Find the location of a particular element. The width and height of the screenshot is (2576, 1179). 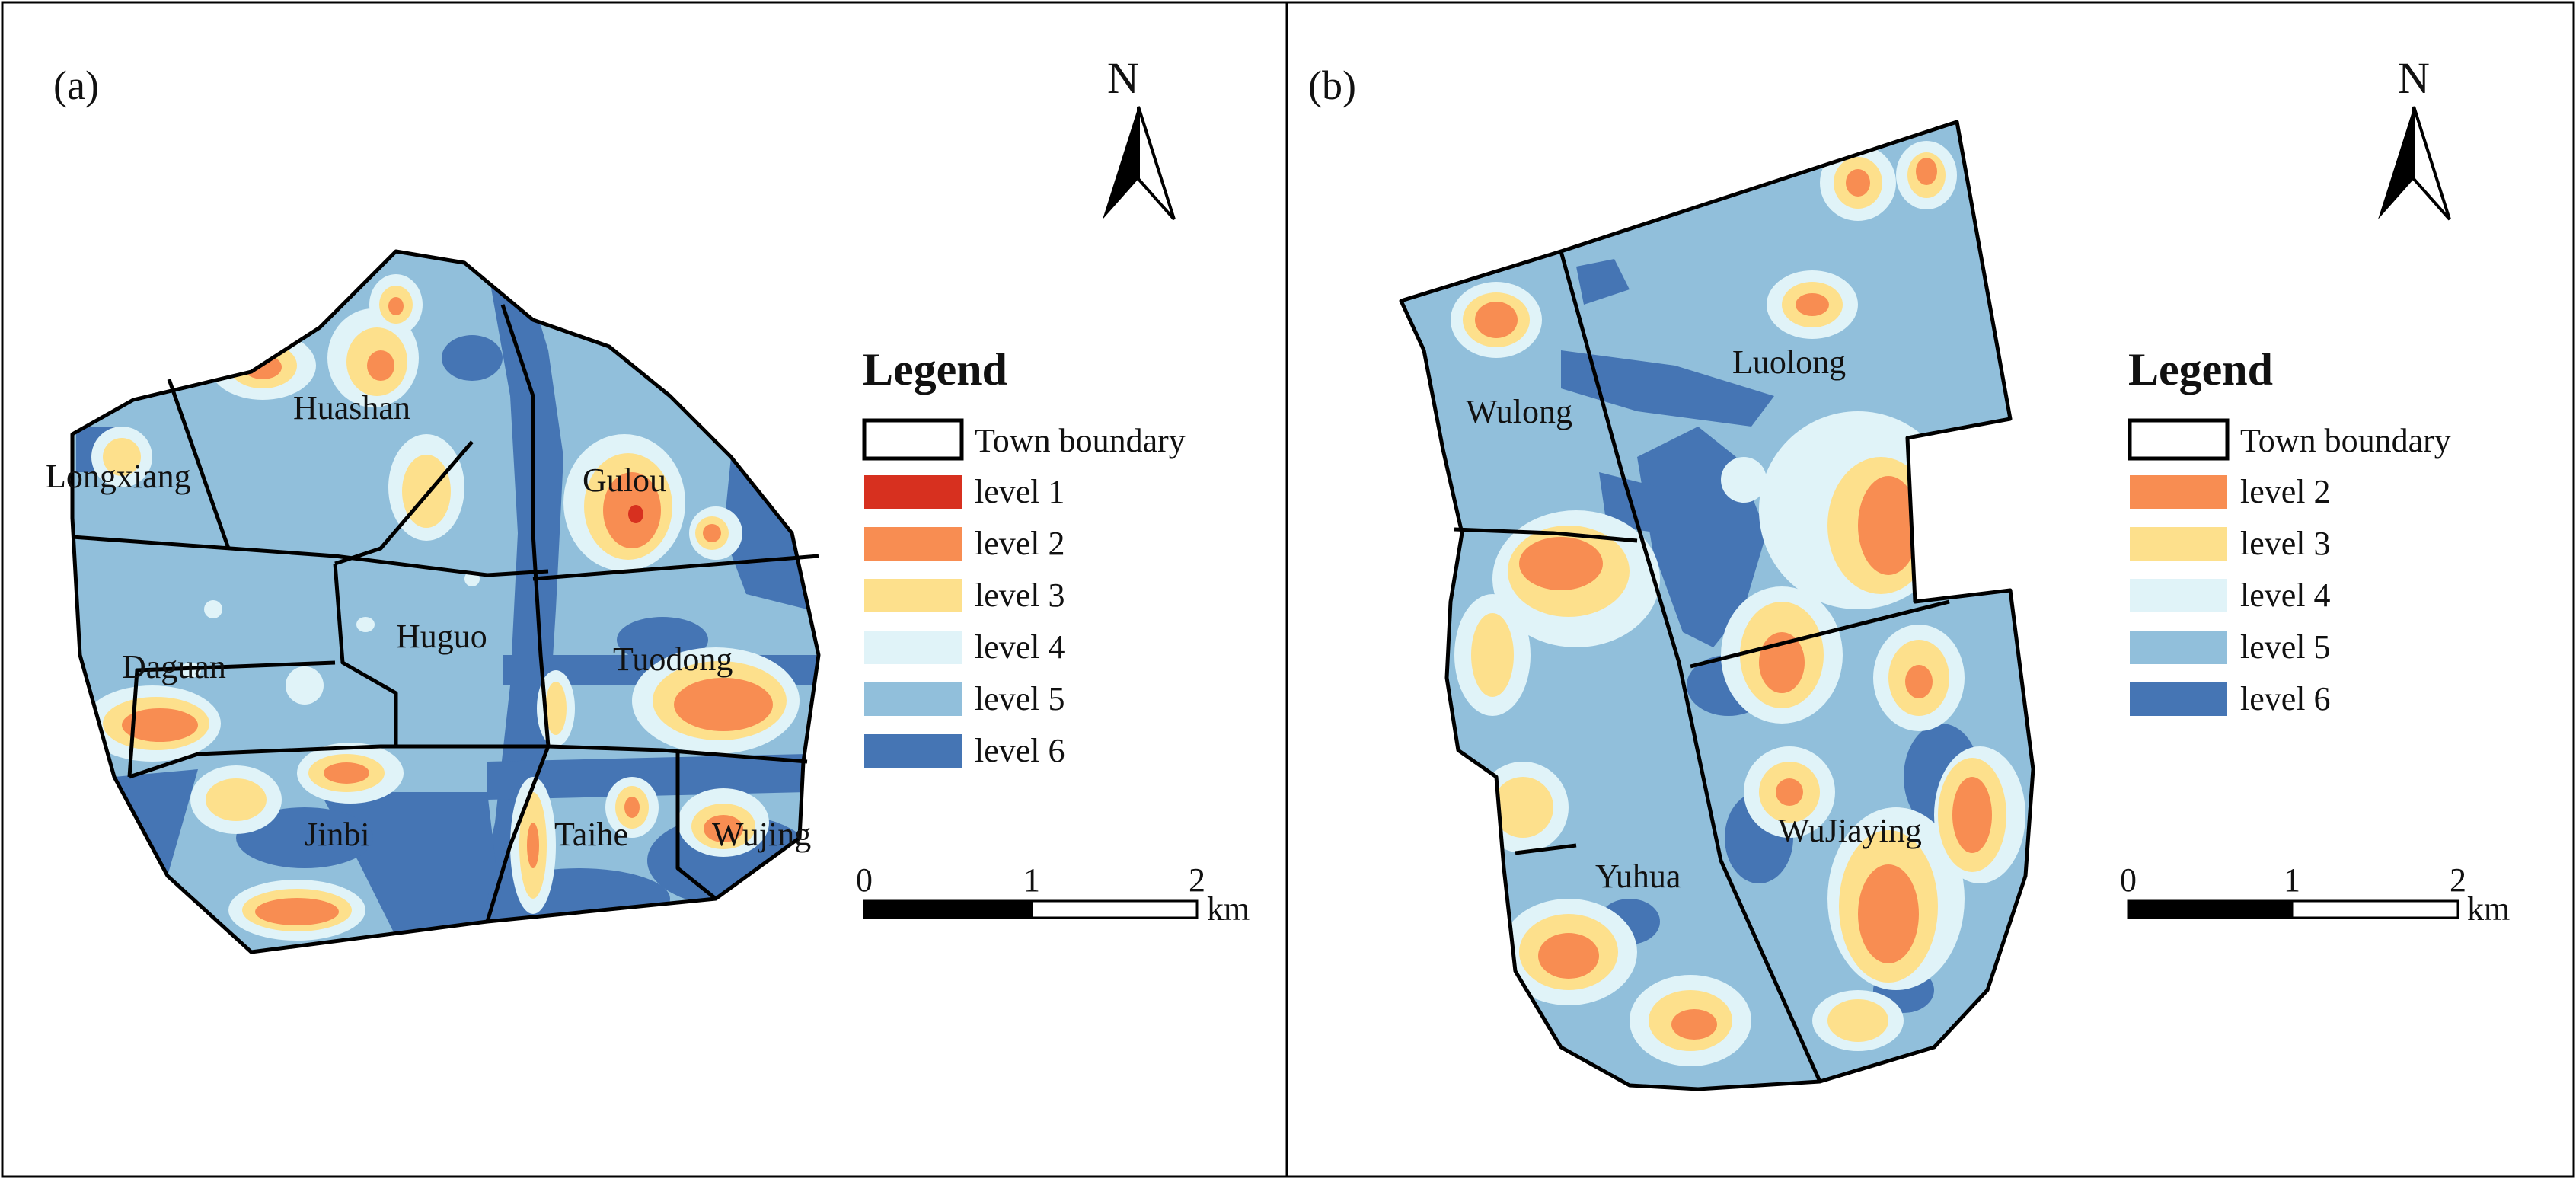

north-arrow-b: N is located at coordinates (2414, 137).